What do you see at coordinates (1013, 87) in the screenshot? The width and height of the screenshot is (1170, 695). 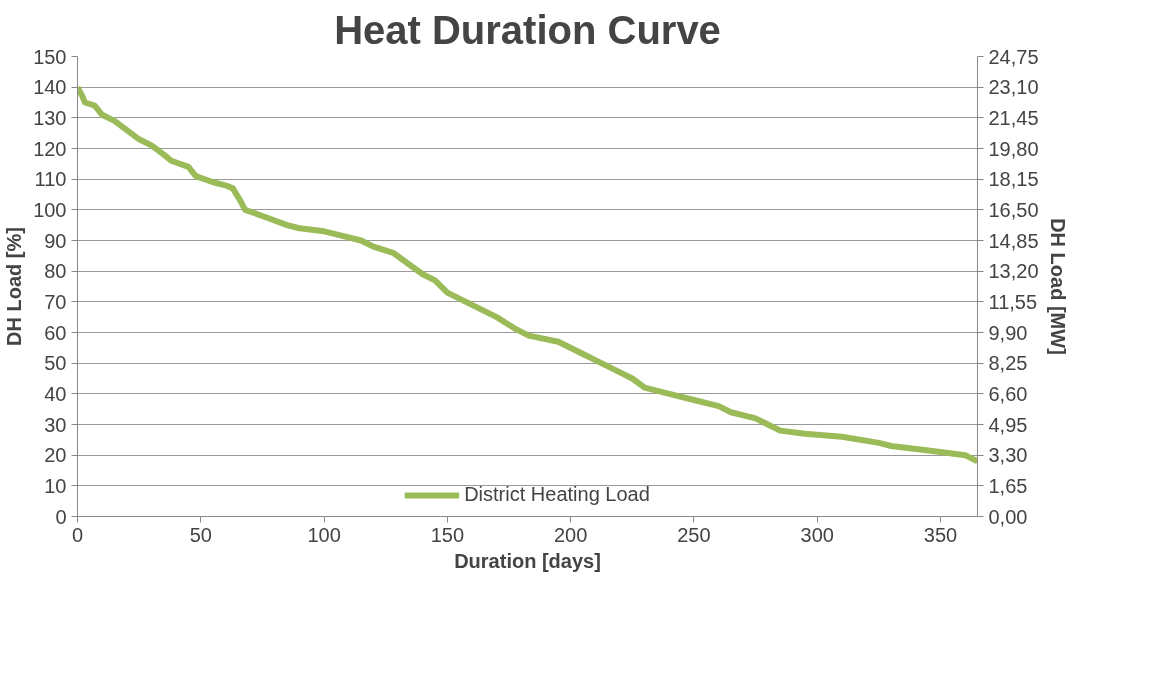 I see `y2-tick-label: 23,10` at bounding box center [1013, 87].